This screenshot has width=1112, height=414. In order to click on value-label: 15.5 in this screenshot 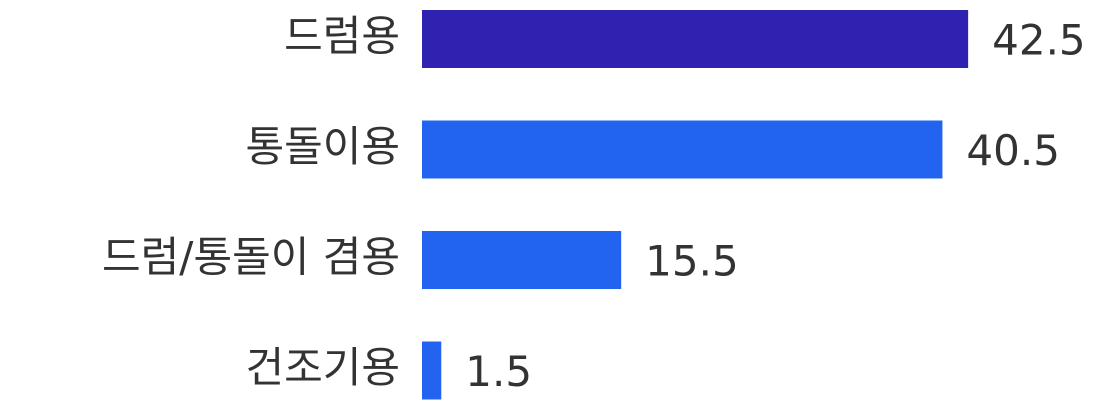, I will do `click(692, 261)`.